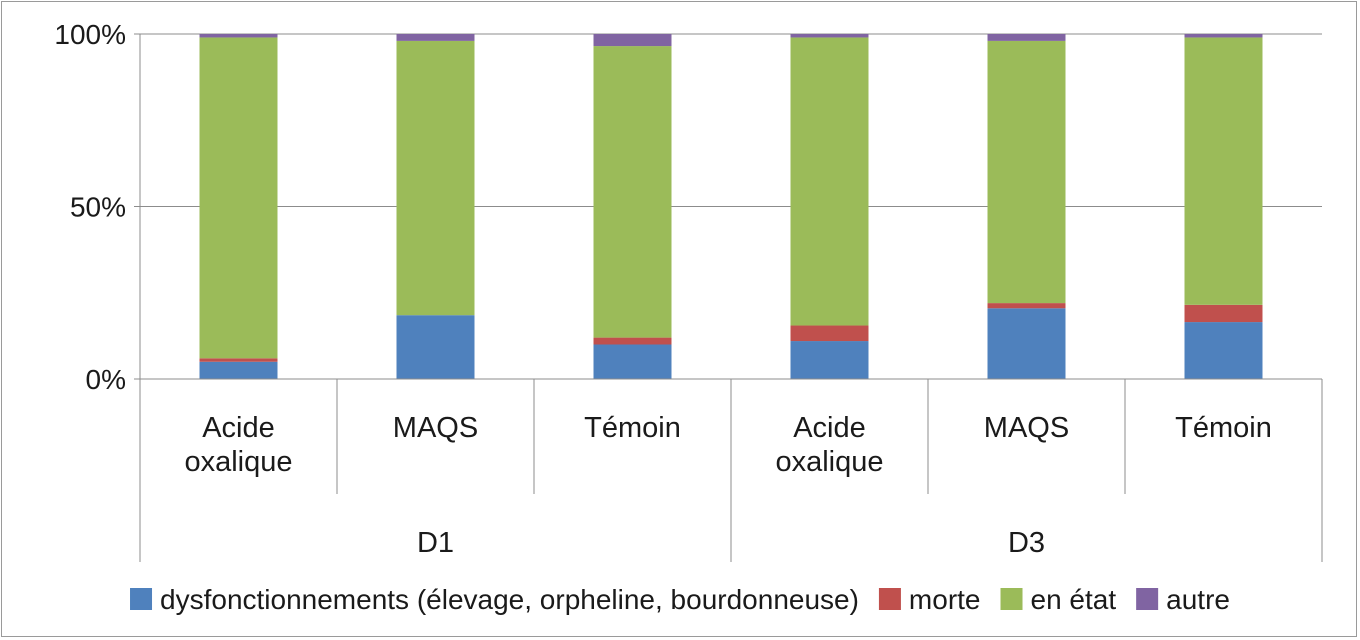  What do you see at coordinates (435, 543) in the screenshot?
I see `x-group-label: D1` at bounding box center [435, 543].